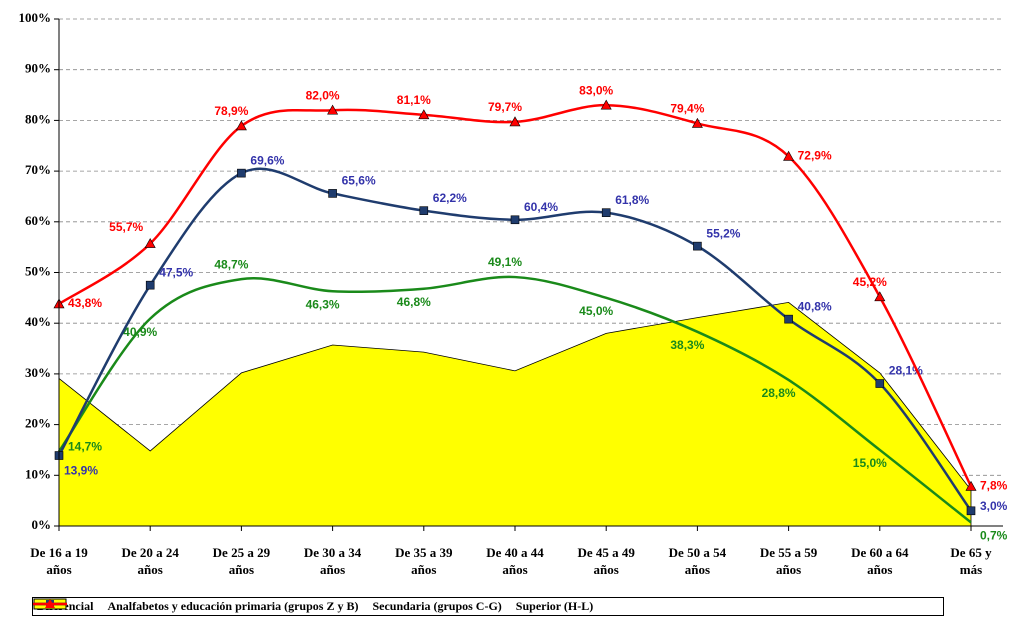  I want to click on x-tick-label: De 50 a 54 años, so click(697, 561).